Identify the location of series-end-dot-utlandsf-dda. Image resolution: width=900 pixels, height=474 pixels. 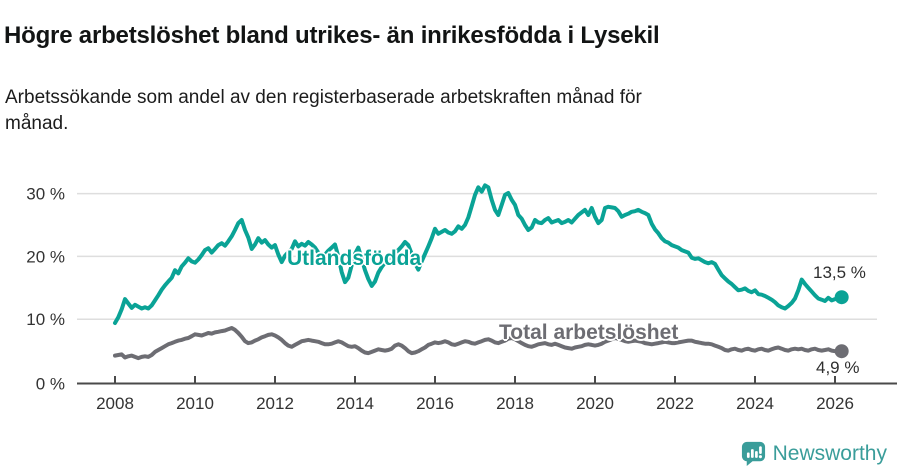
(841, 297).